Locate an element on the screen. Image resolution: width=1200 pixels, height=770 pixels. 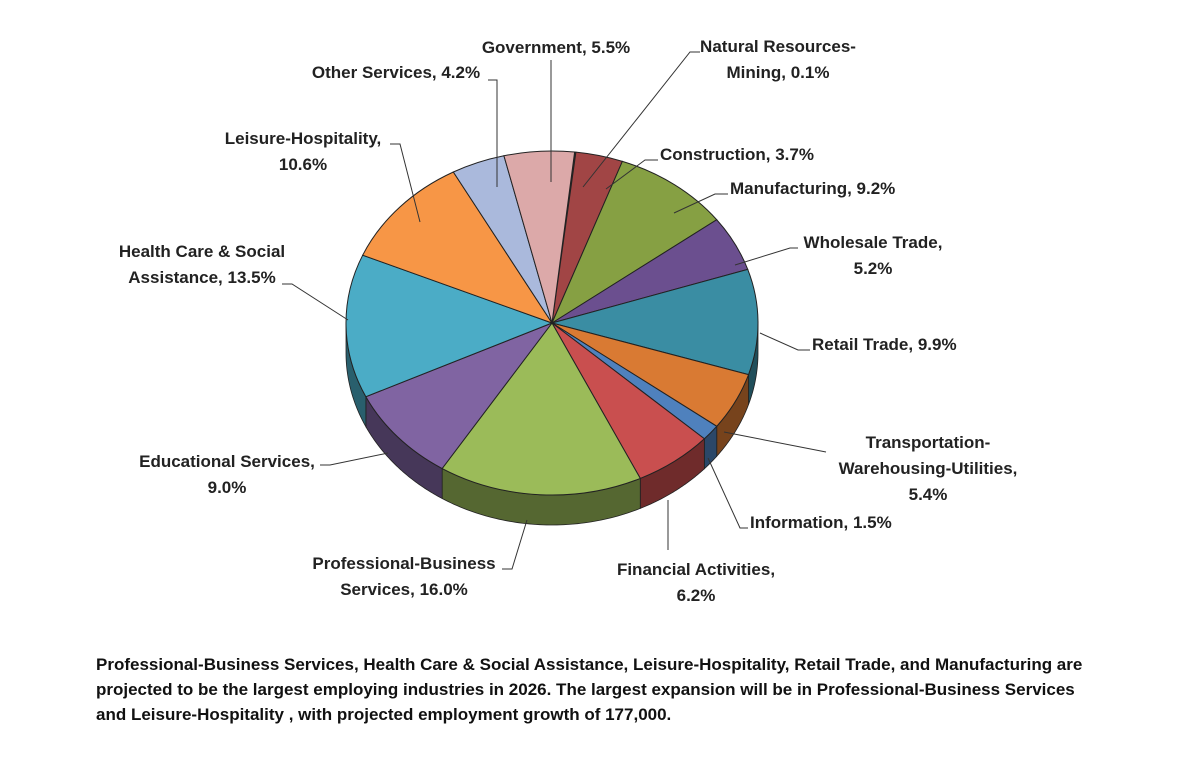
leader-line-leisure-hospitality is located at coordinates (405, 183).